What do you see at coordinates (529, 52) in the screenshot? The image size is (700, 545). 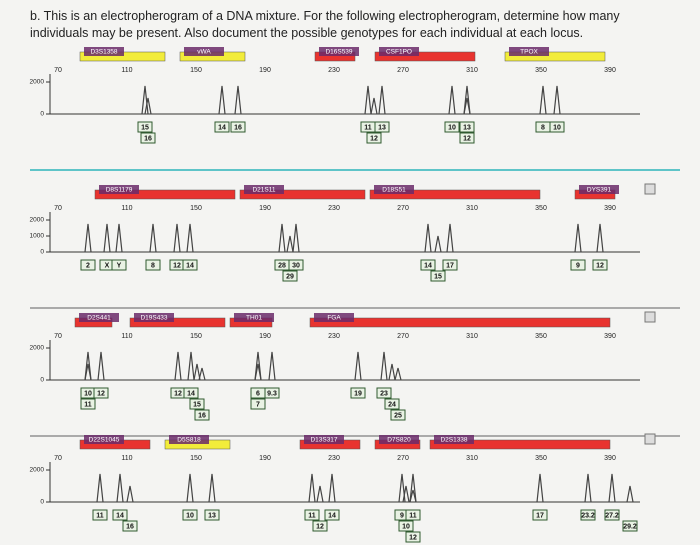 I see `locus-name: TPOX` at bounding box center [529, 52].